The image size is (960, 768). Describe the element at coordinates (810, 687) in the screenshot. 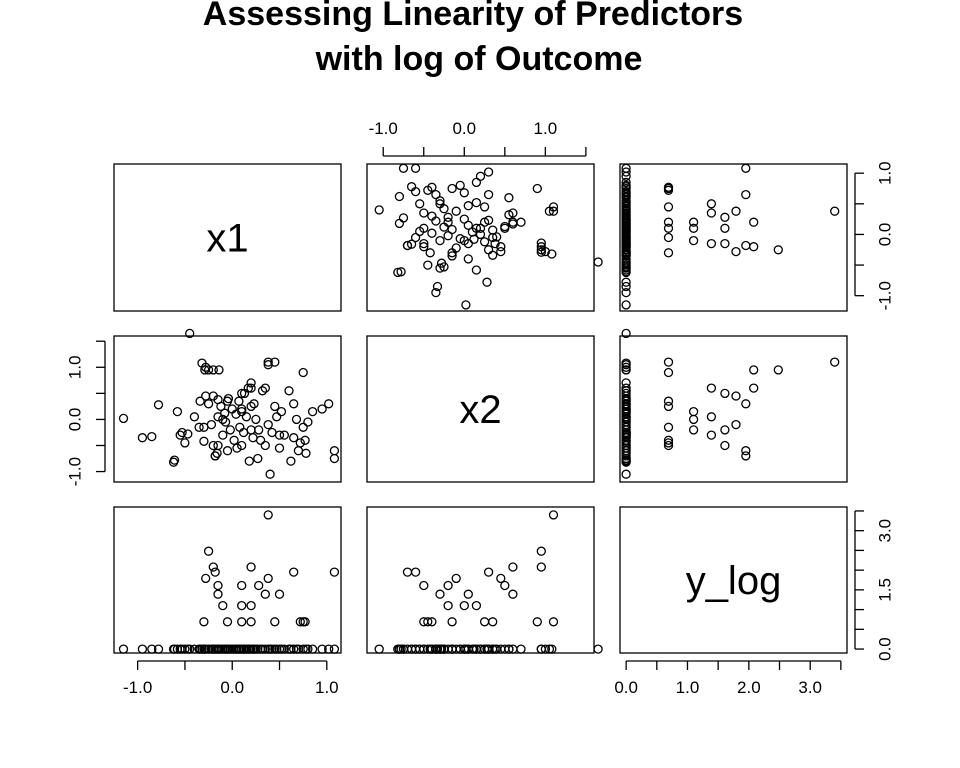

I see `tick-label: 3.0` at that location.